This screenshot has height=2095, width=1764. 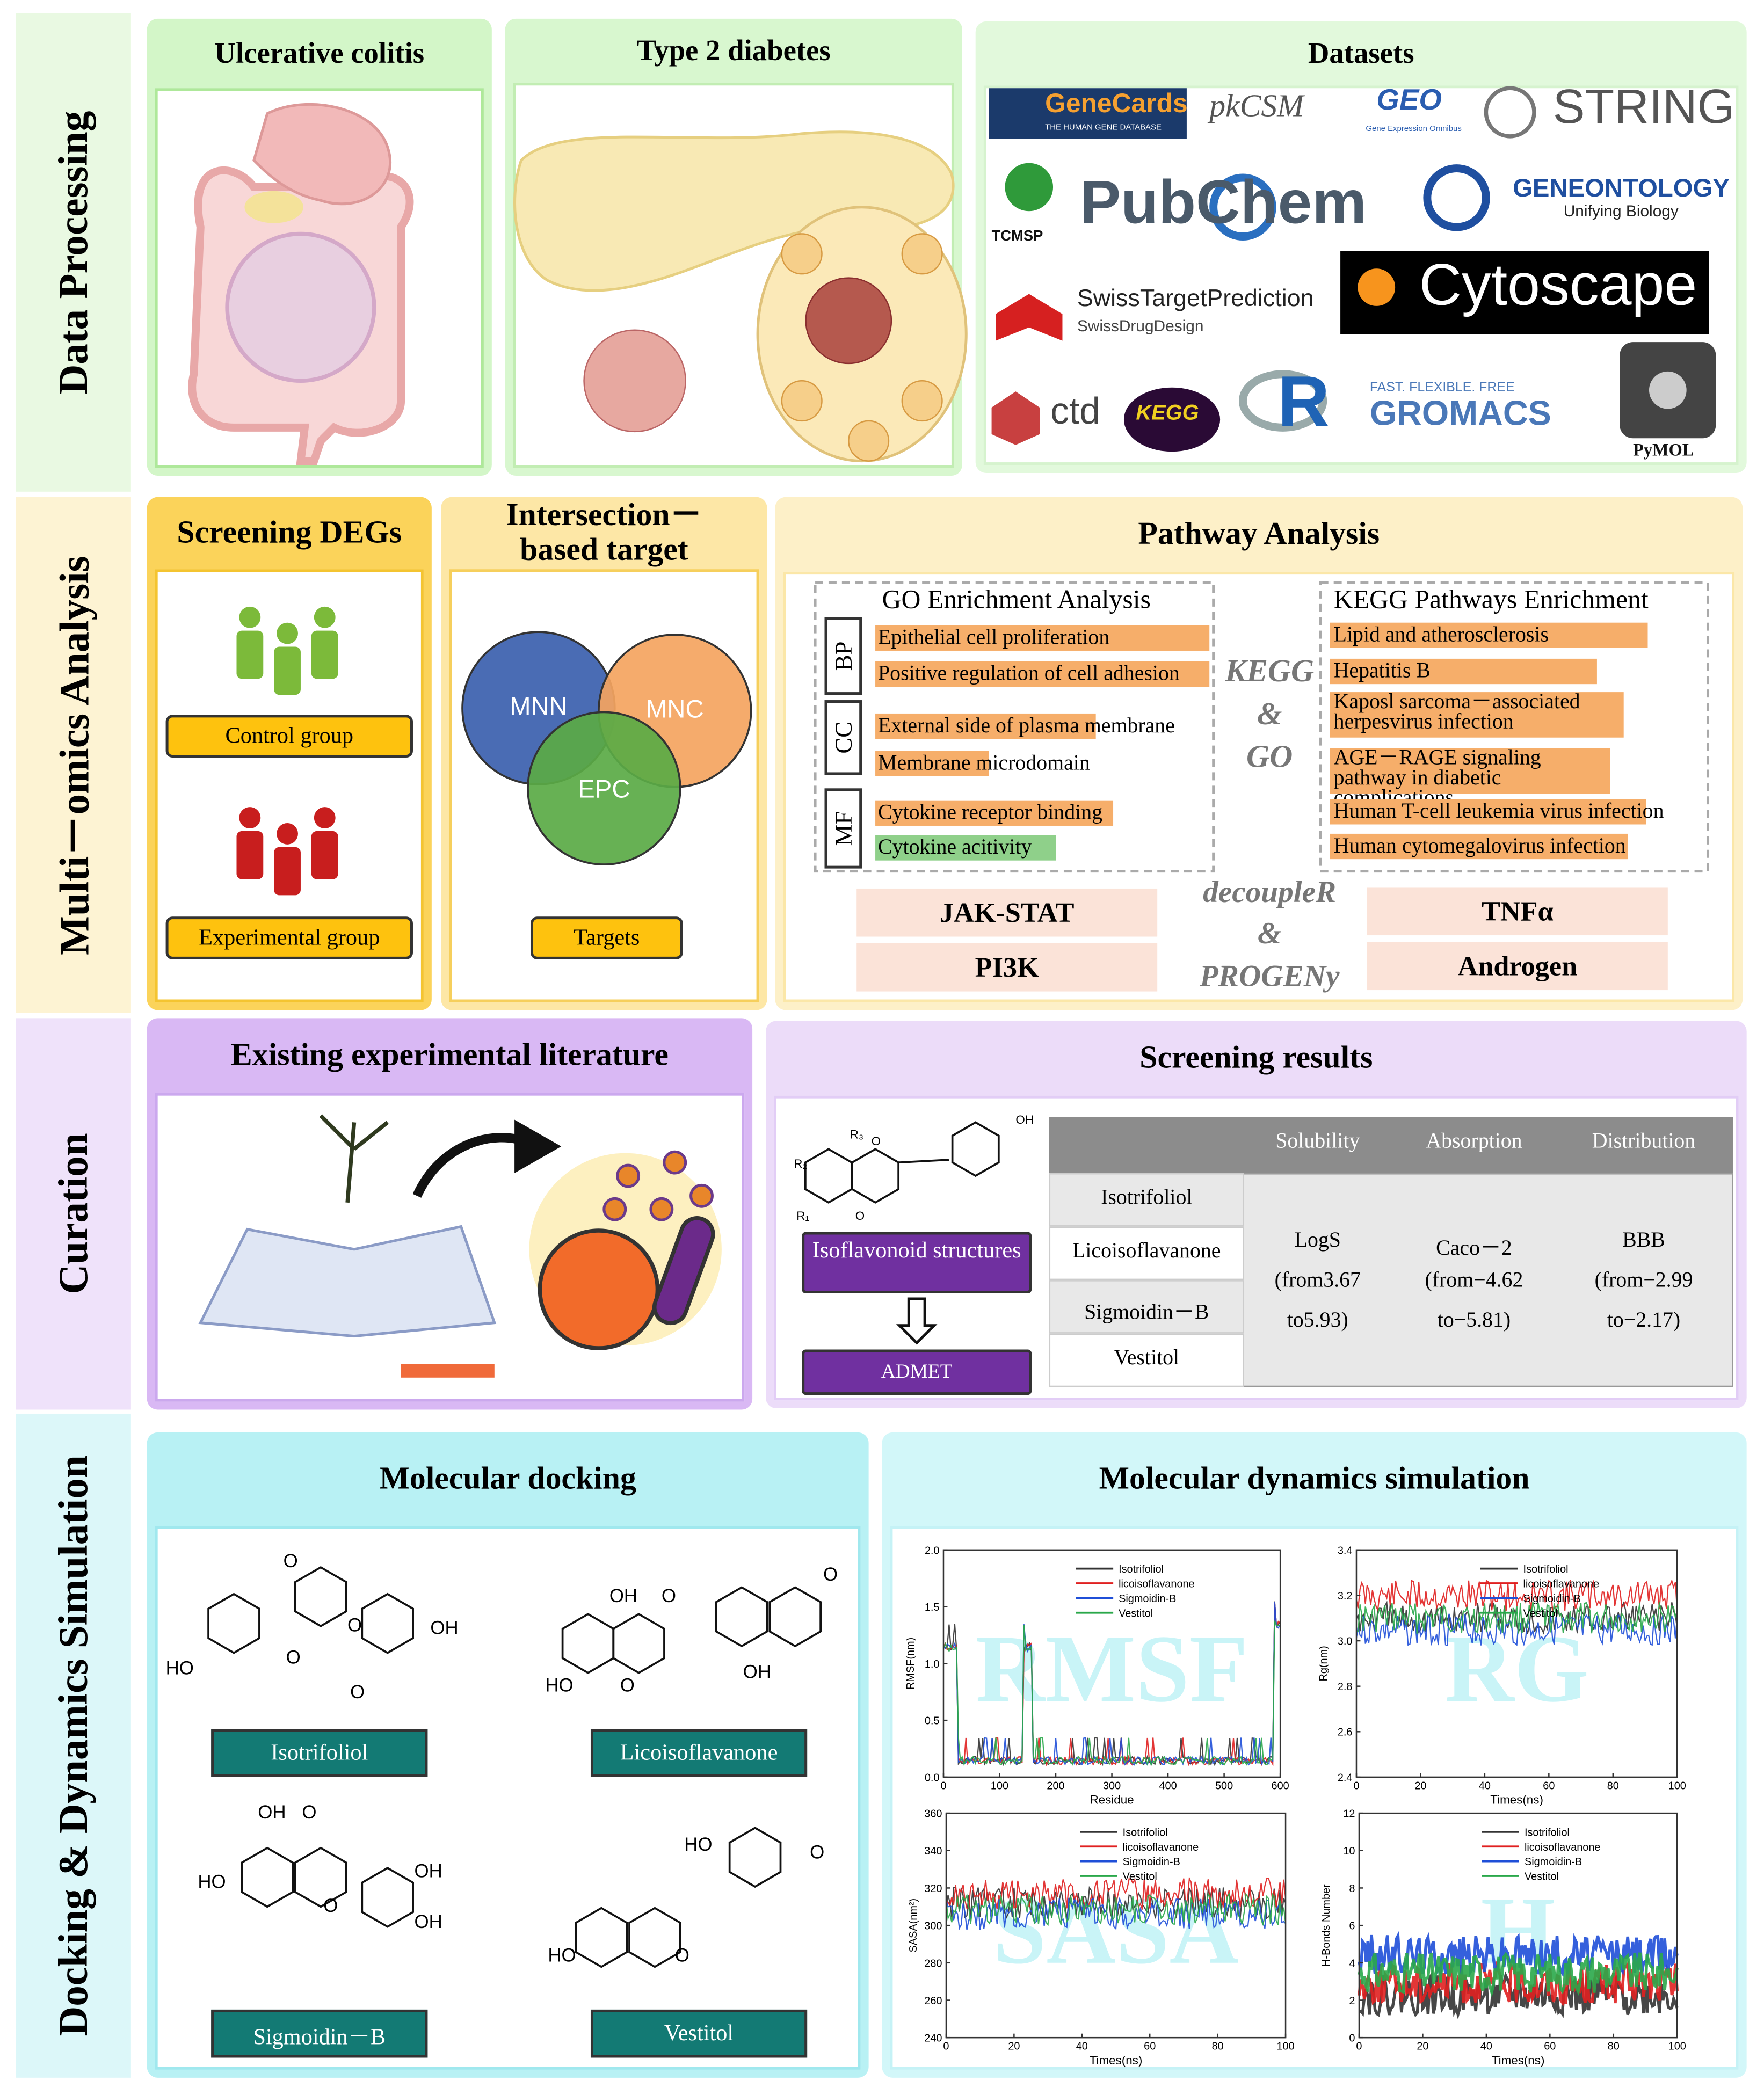 I want to click on kegg-go-label: &, so click(x=1269, y=714).